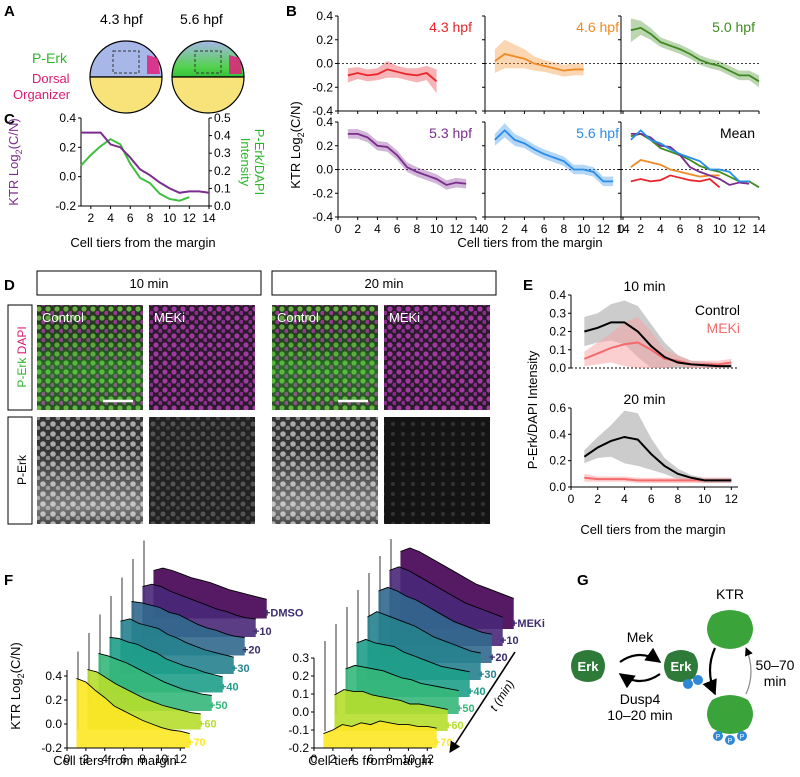  I want to click on panel-c-xtick-label: 12, so click(190, 218).